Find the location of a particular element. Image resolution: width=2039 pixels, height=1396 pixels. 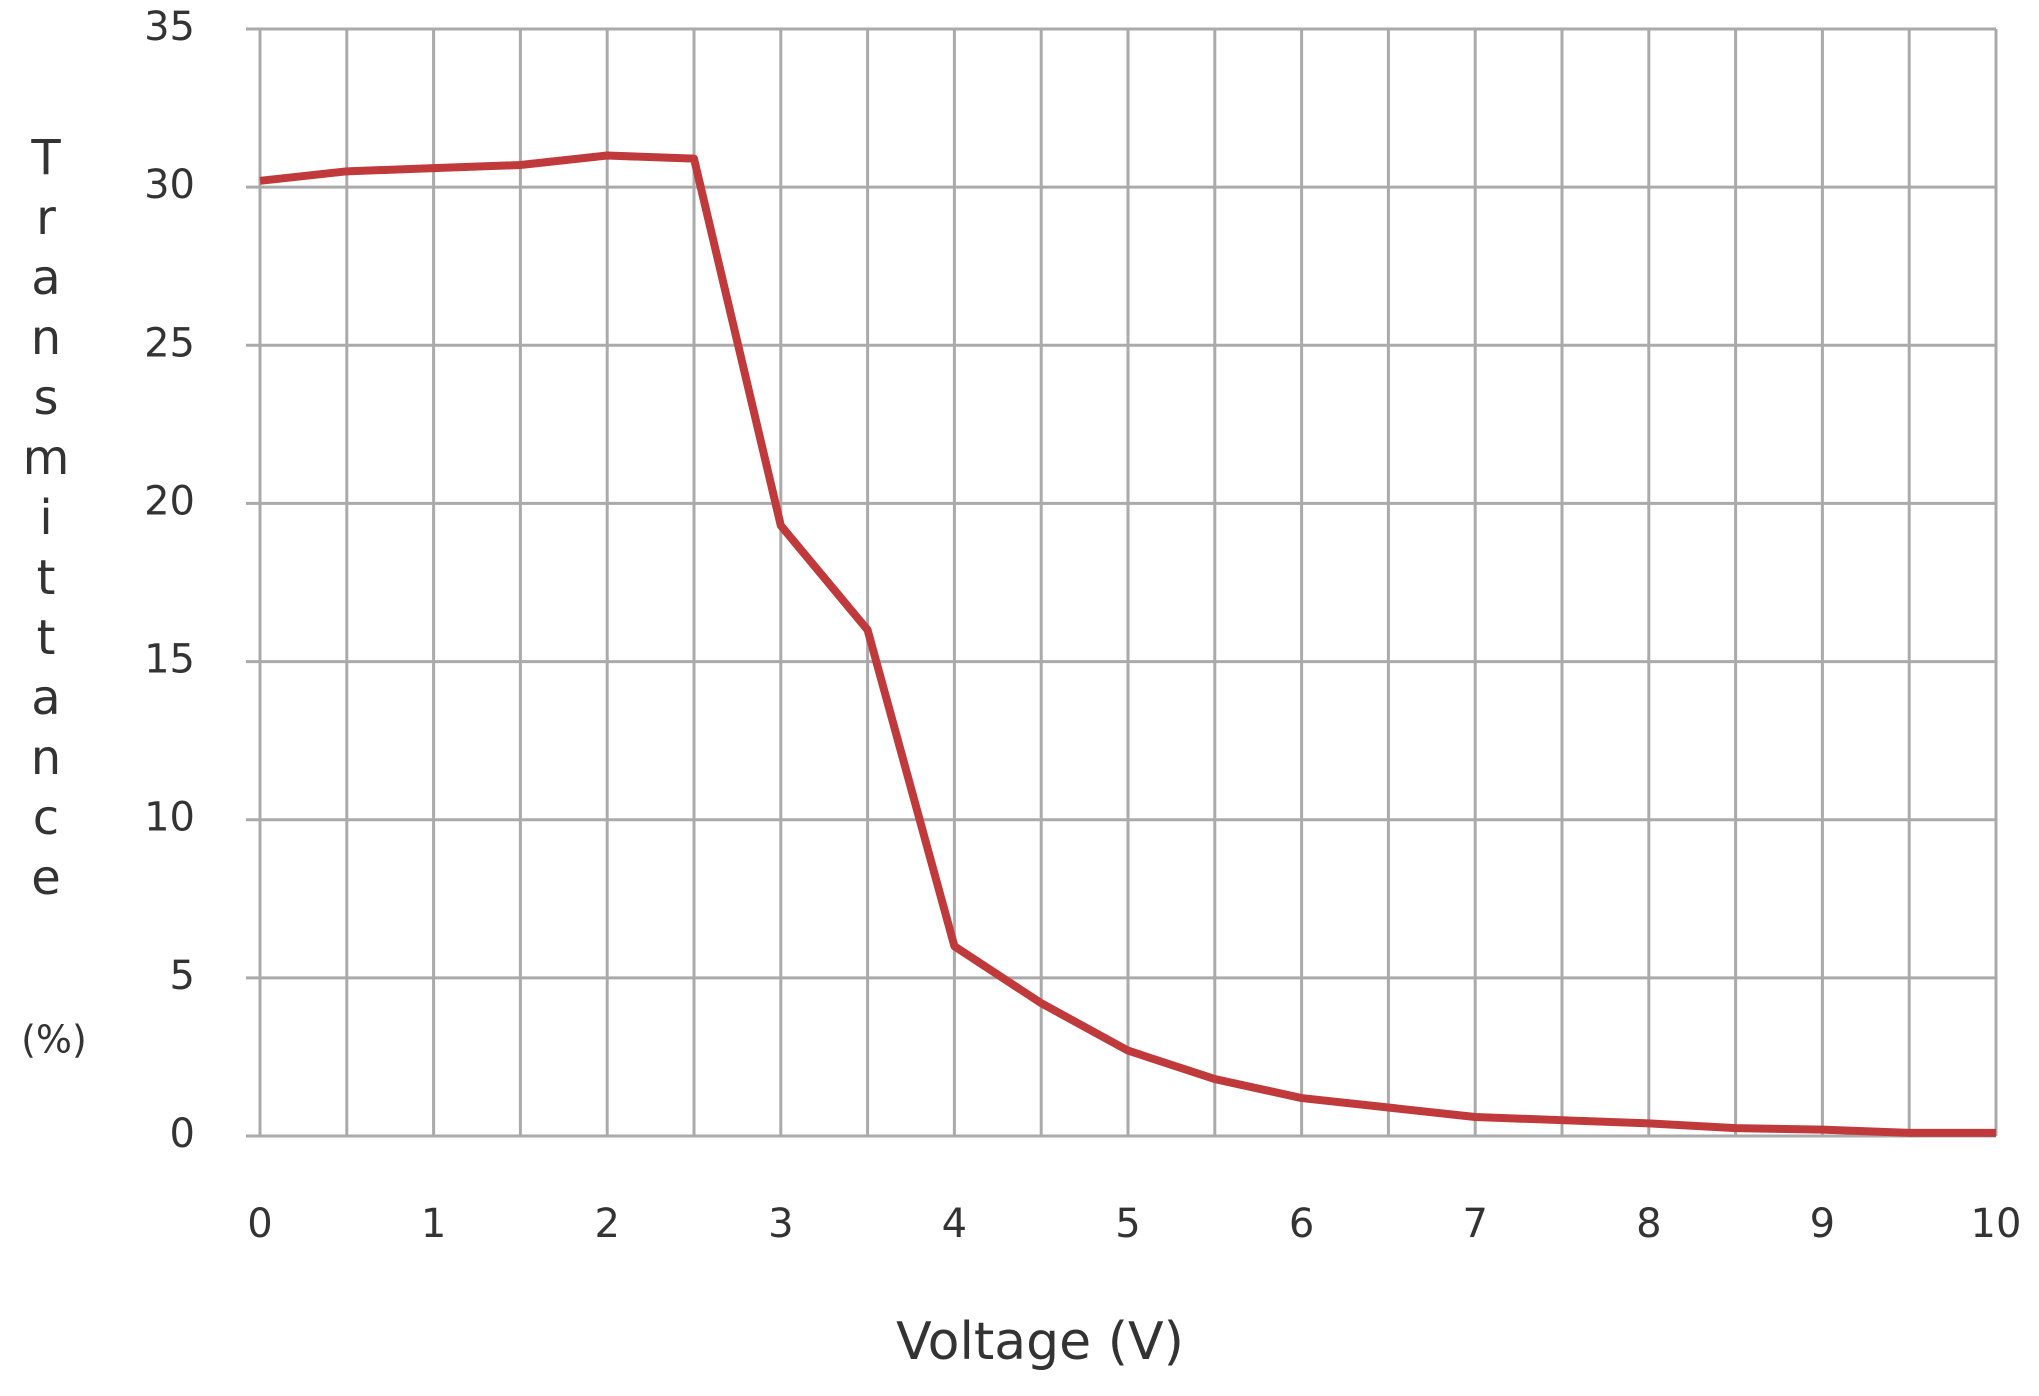

x-tick-label: 7 is located at coordinates (1474, 1224).